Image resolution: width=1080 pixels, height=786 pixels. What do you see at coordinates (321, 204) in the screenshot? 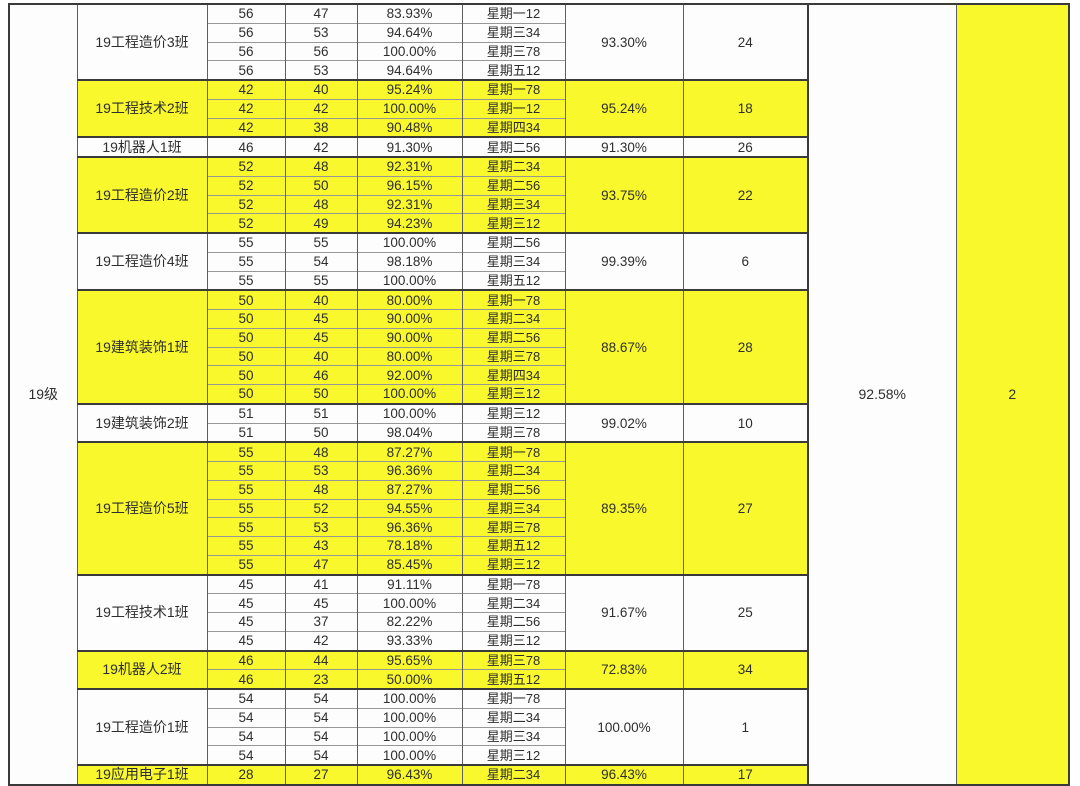
I see `present-count-cell: 48` at bounding box center [321, 204].